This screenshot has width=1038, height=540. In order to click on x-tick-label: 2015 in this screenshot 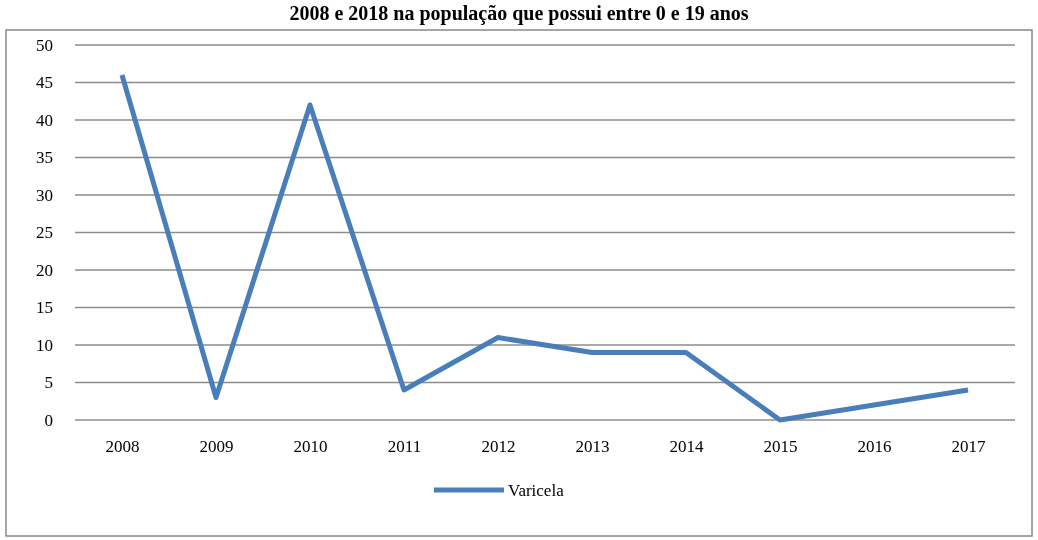, I will do `click(780, 447)`.